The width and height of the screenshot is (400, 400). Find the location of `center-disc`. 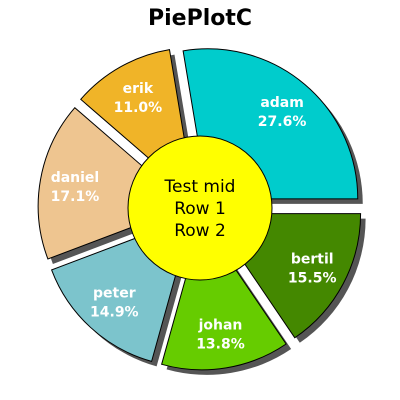

center-disc is located at coordinates (200, 208).